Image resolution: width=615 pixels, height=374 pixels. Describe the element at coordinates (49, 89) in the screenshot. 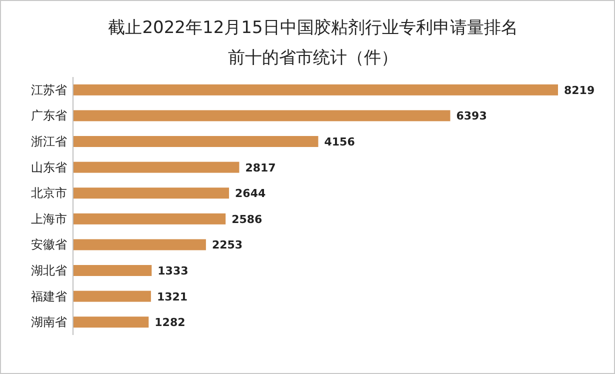

I see `y-tick-label: 江苏省` at that location.